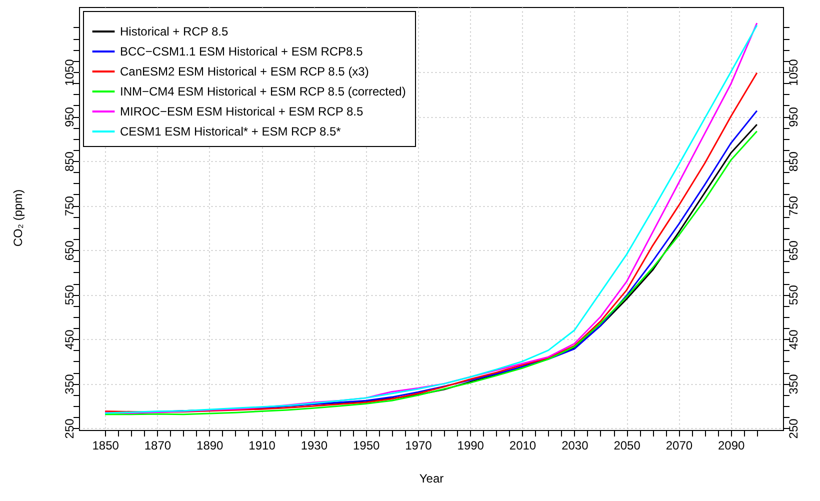  Describe the element at coordinates (158, 445) in the screenshot. I see `x-tick-label: 1870` at that location.